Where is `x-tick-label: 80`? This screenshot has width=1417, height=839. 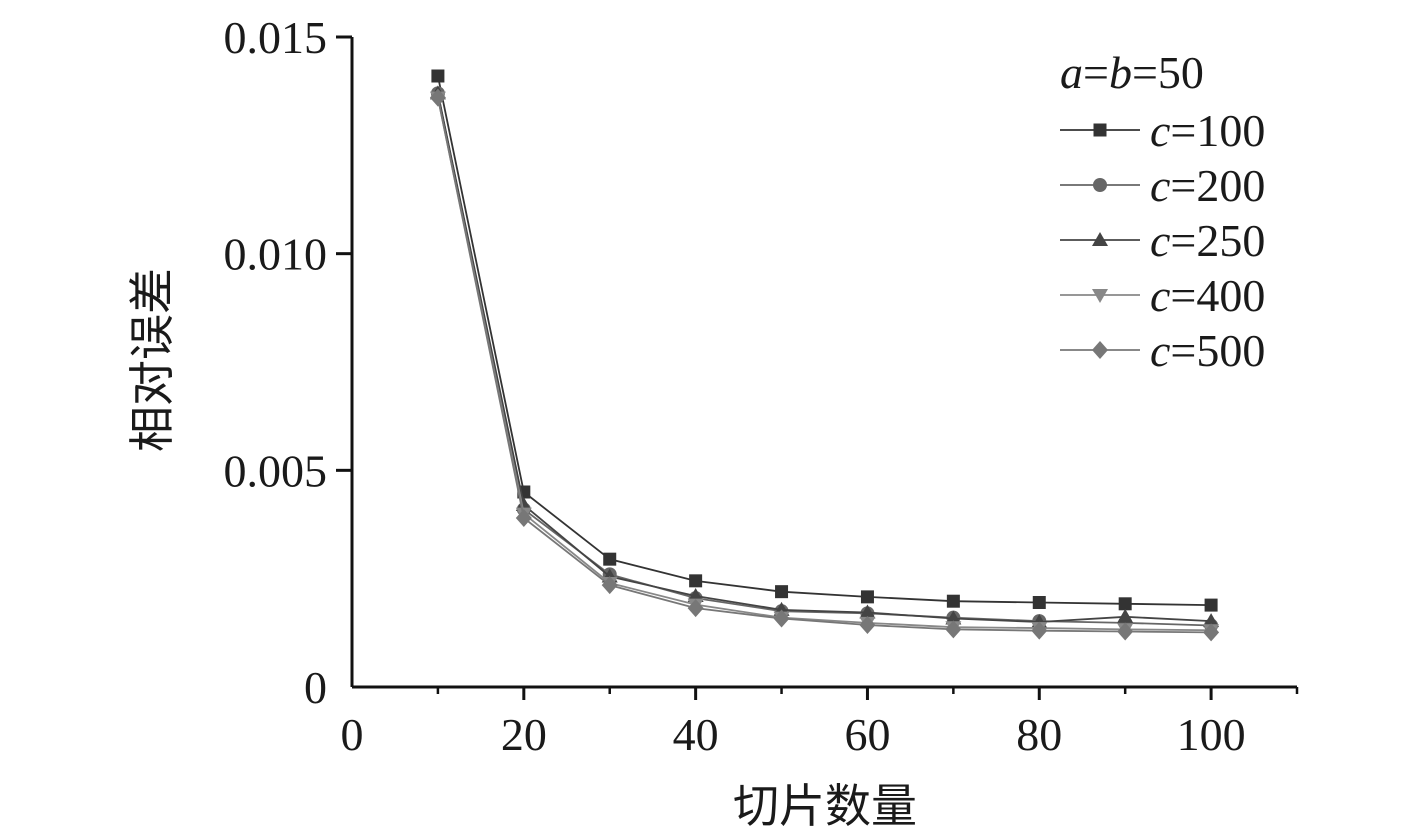 x-tick-label: 80 is located at coordinates (1039, 734).